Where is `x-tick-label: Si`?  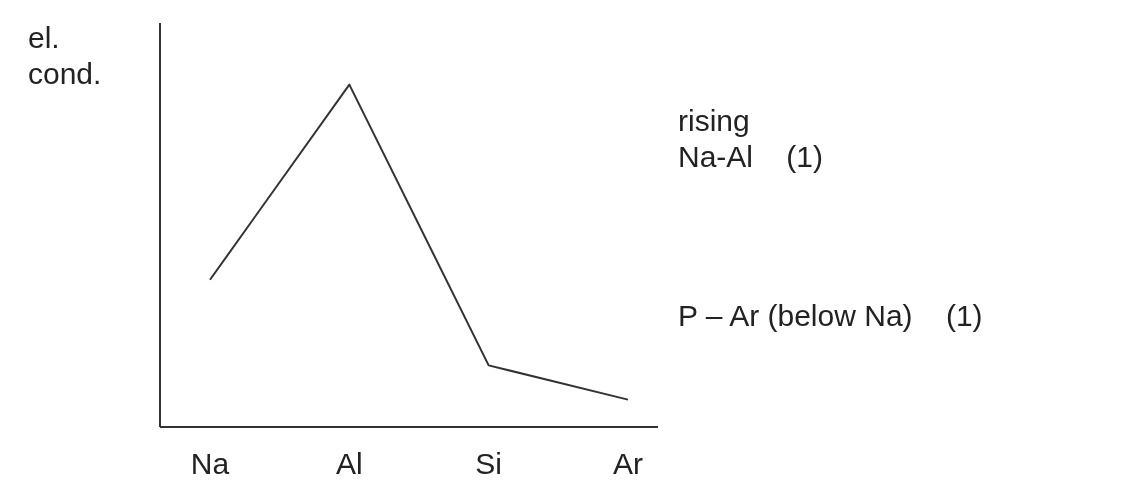 x-tick-label: Si is located at coordinates (489, 464).